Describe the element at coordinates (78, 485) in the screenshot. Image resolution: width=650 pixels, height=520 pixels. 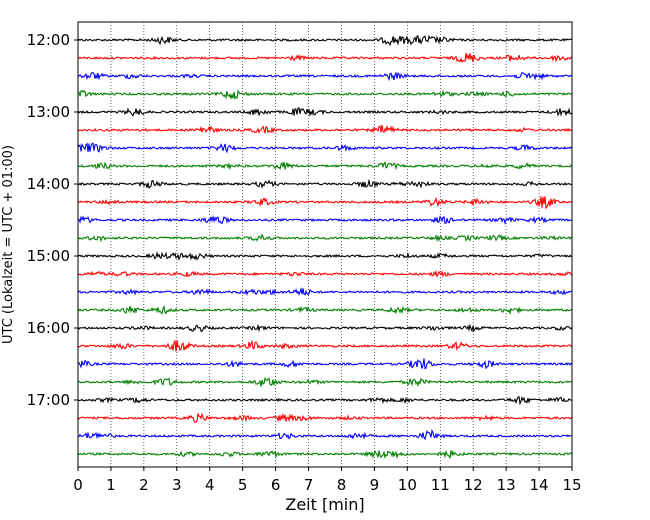
I see `x-tick-label: 0` at that location.